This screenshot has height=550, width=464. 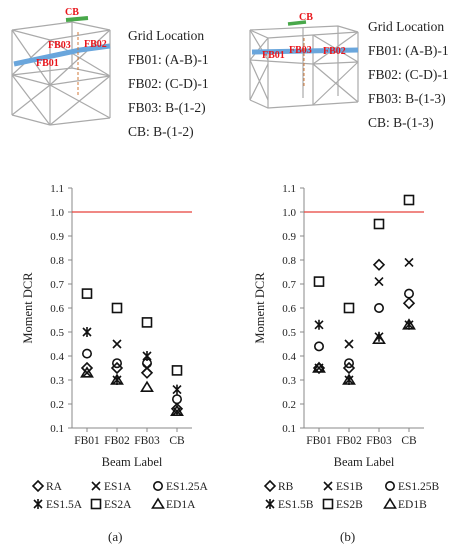 I want to click on legend-label: ES1.5A, so click(x=64, y=505).